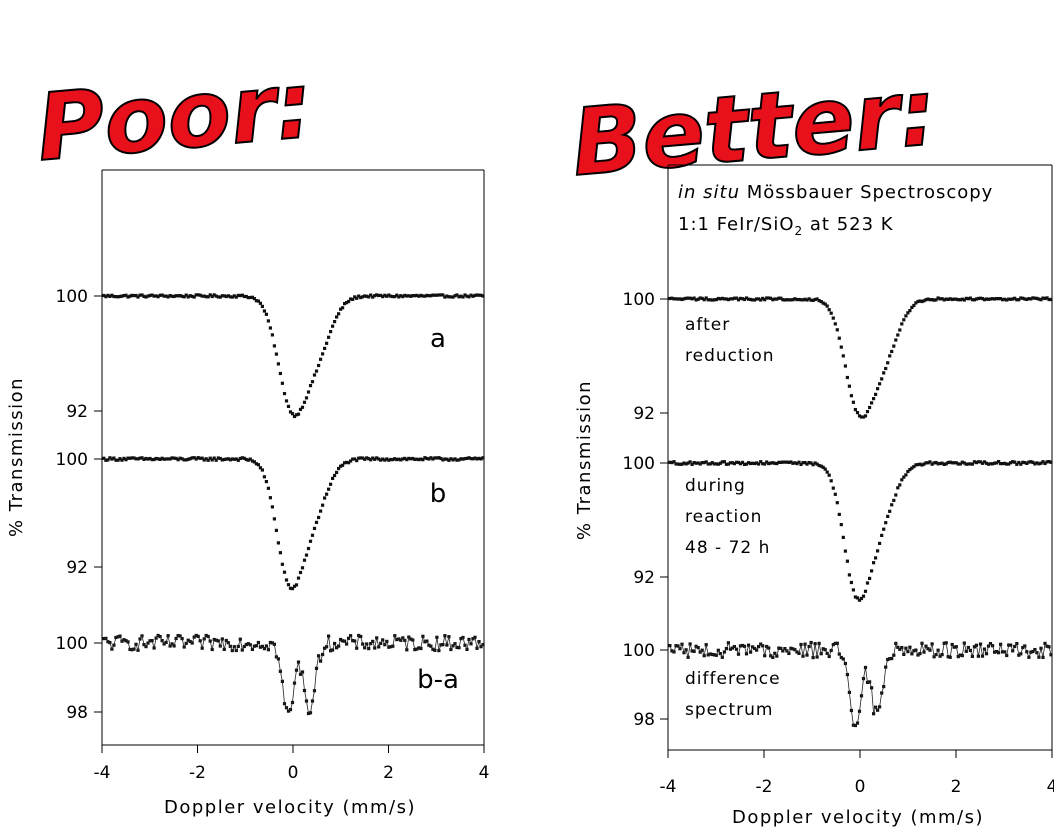 This screenshot has width=1054, height=834. What do you see at coordinates (291, 764) in the screenshot?
I see `x-ticks-left: -4 -2 0 2 4` at bounding box center [291, 764].